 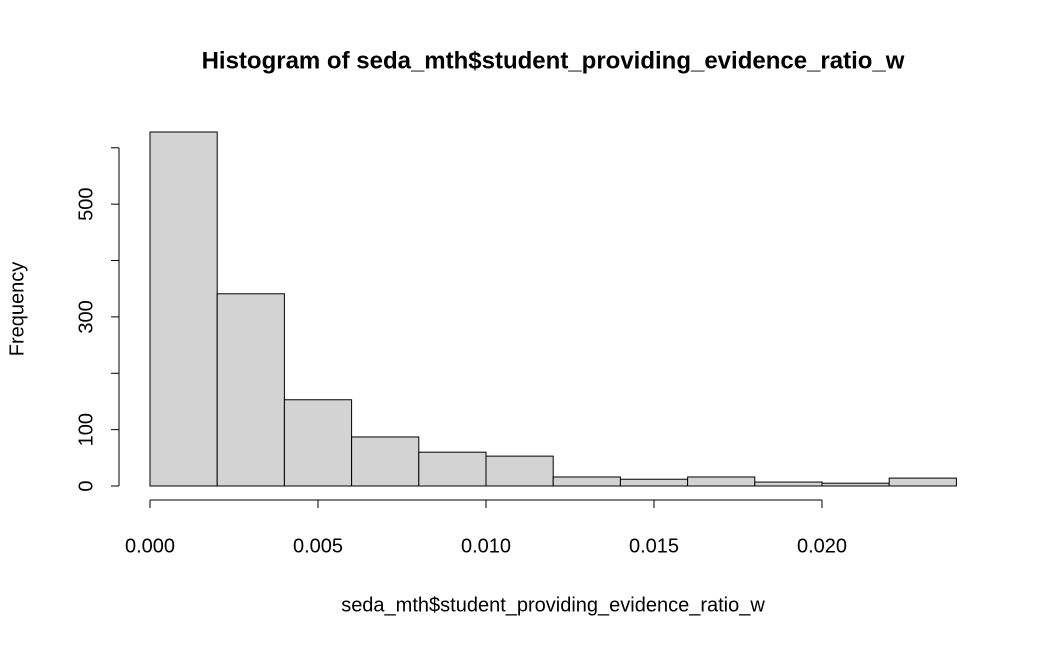 I want to click on x-tick-label: 0.015, so click(x=654, y=546).